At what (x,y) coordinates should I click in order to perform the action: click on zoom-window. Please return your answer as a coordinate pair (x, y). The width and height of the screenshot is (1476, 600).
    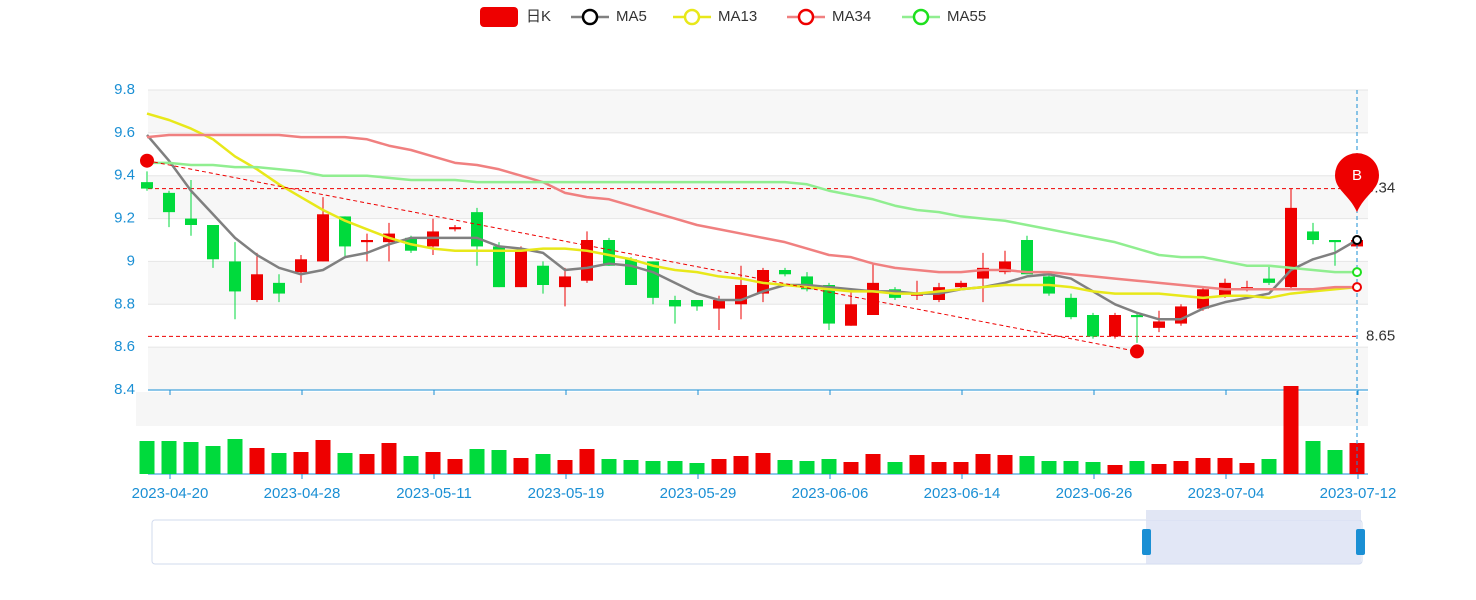
    Looking at the image, I should click on (1253, 542).